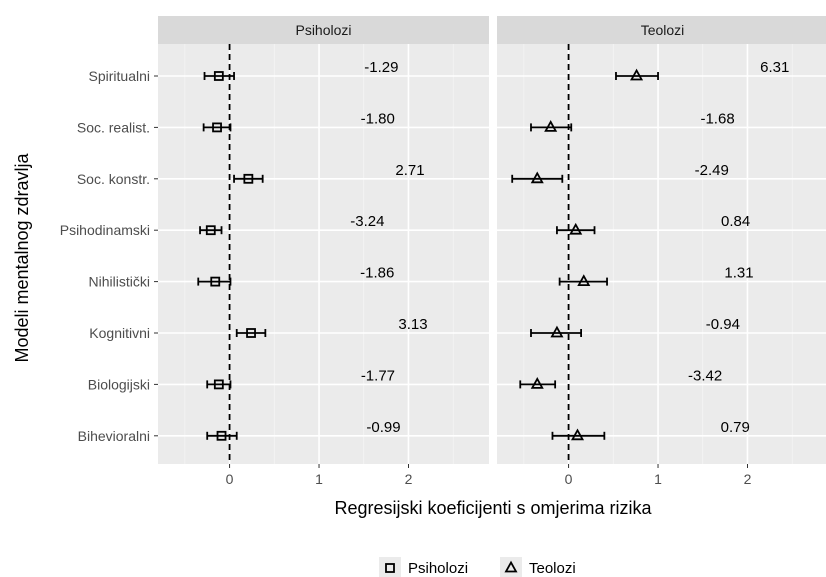 This screenshot has width=826, height=577. What do you see at coordinates (477, 567) in the screenshot?
I see `legend: Psiholozi Teolozi` at bounding box center [477, 567].